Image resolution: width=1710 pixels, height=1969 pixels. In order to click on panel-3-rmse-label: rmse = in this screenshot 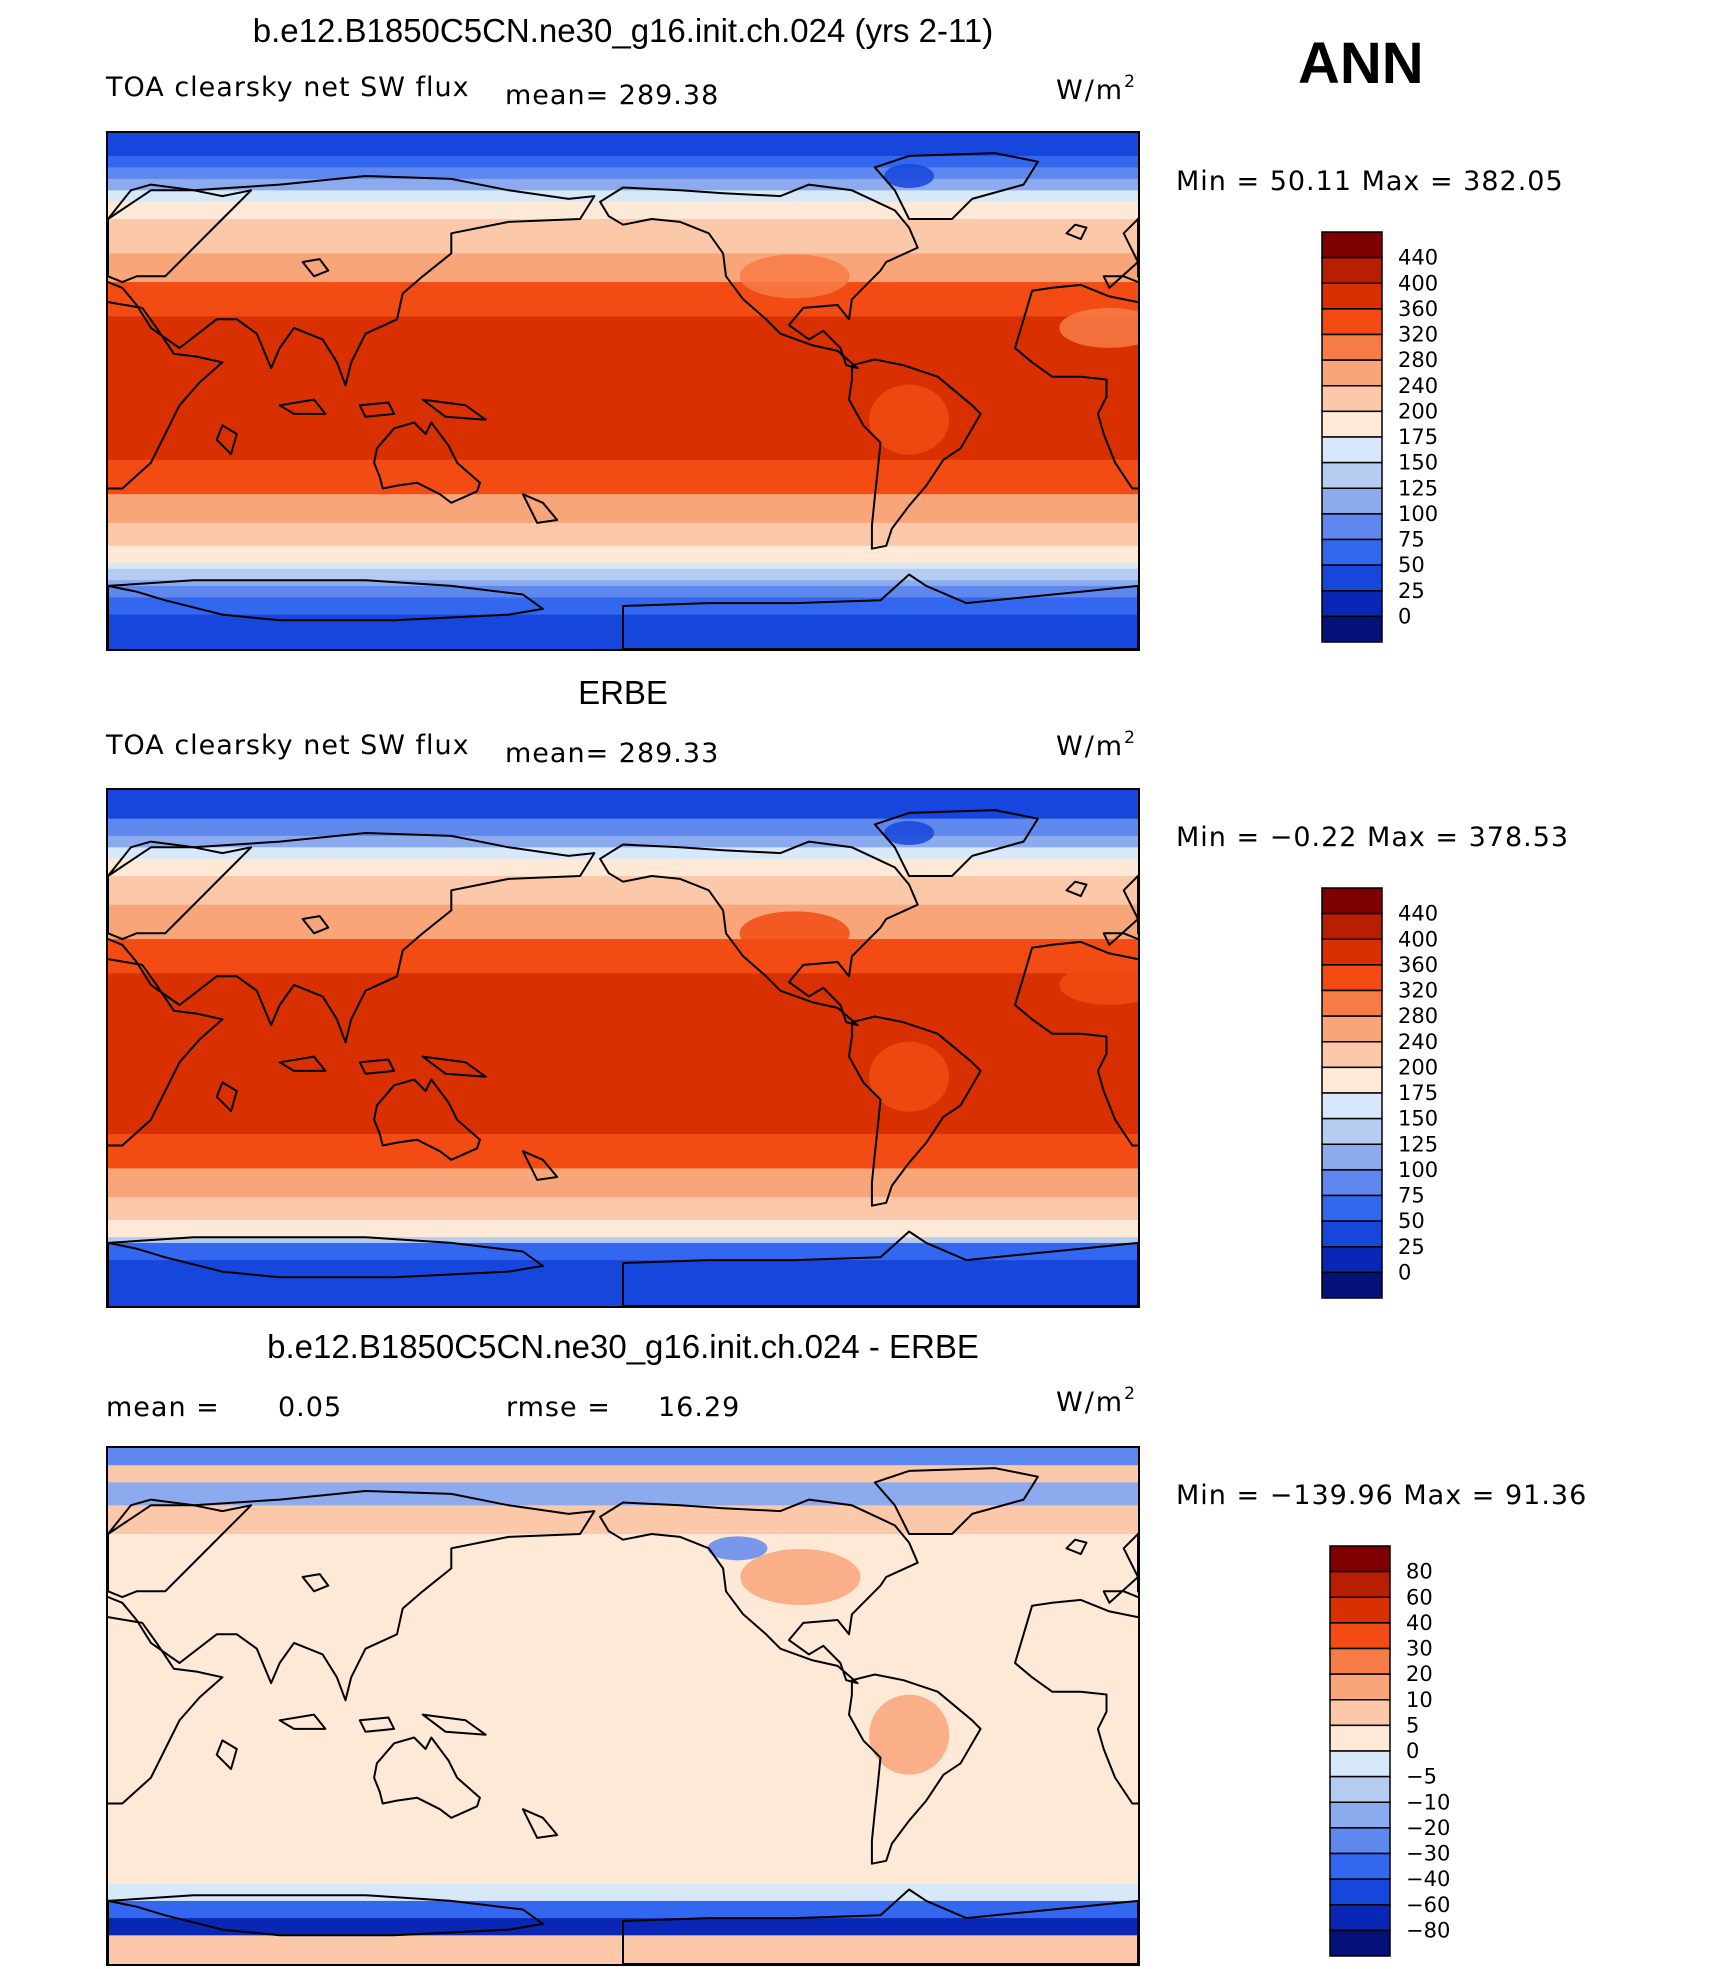, I will do `click(558, 1407)`.